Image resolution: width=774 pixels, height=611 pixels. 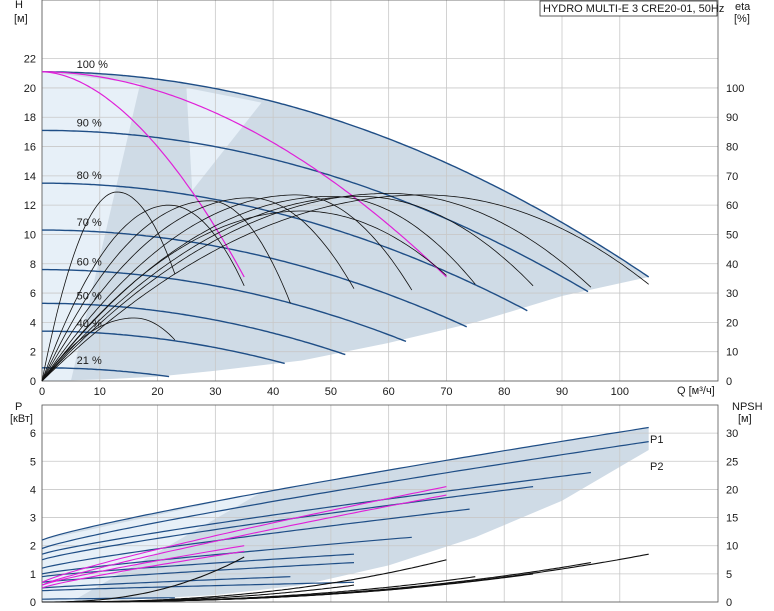 What do you see at coordinates (224, 139) in the screenshot?
I see `envelope-light-region` at bounding box center [224, 139].